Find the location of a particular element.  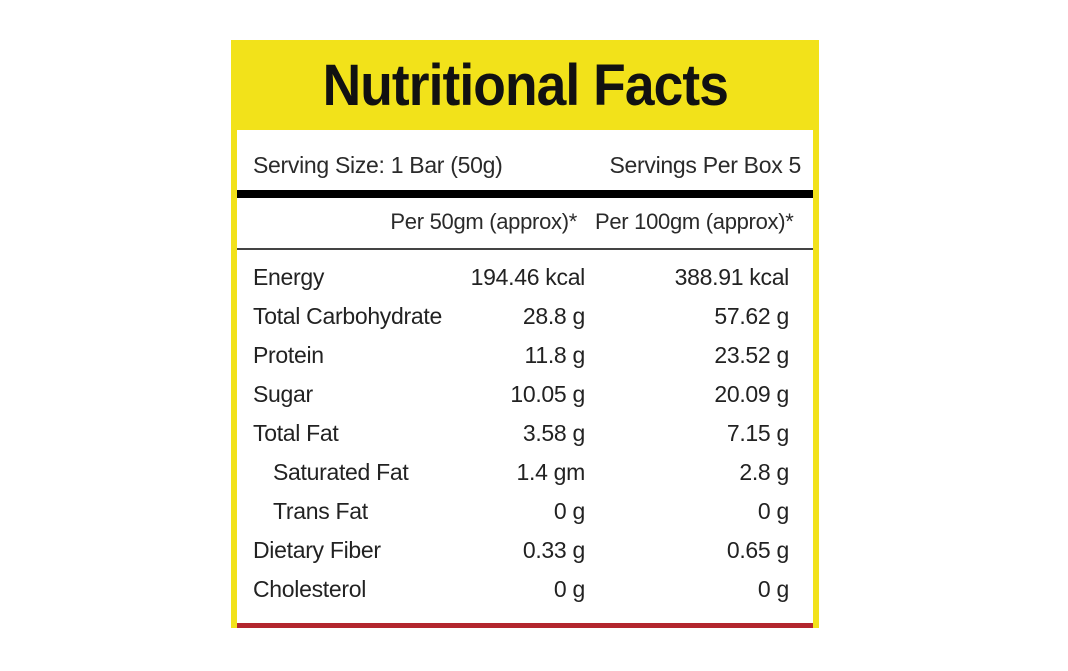

nutrient-value-per-50g: 11.8 g is located at coordinates (555, 355).